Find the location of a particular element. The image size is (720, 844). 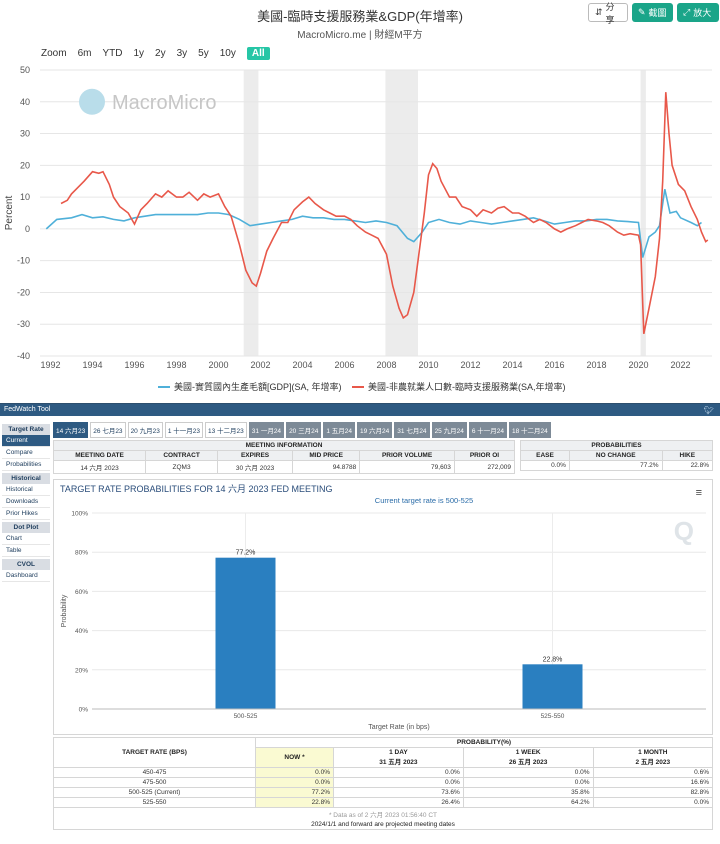

probabilities-title: PROBABILITIES is located at coordinates (616, 445).